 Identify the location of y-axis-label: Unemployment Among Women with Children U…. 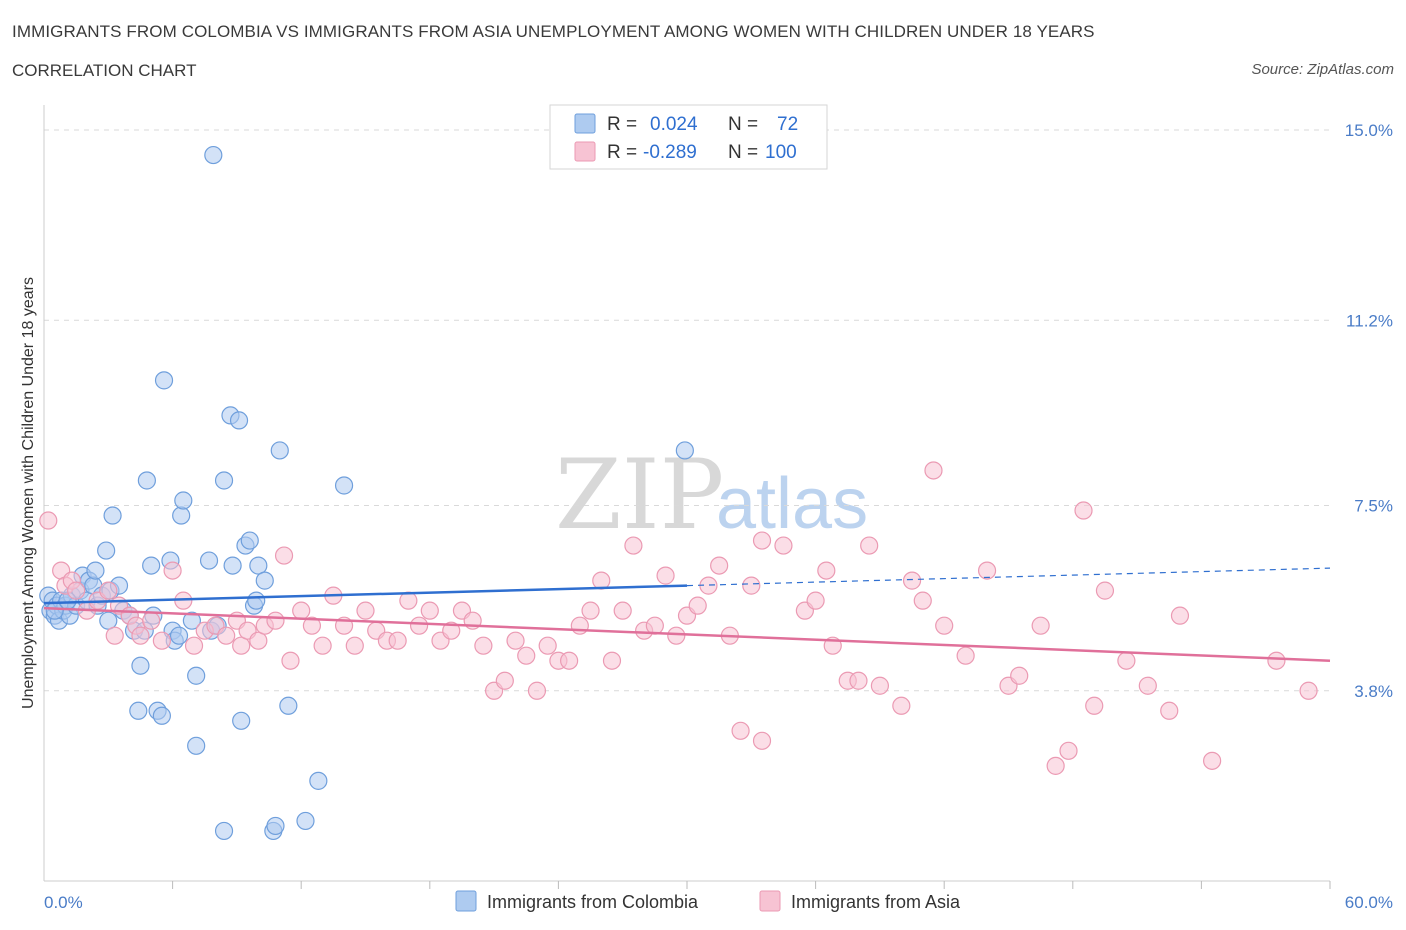
(28, 493).